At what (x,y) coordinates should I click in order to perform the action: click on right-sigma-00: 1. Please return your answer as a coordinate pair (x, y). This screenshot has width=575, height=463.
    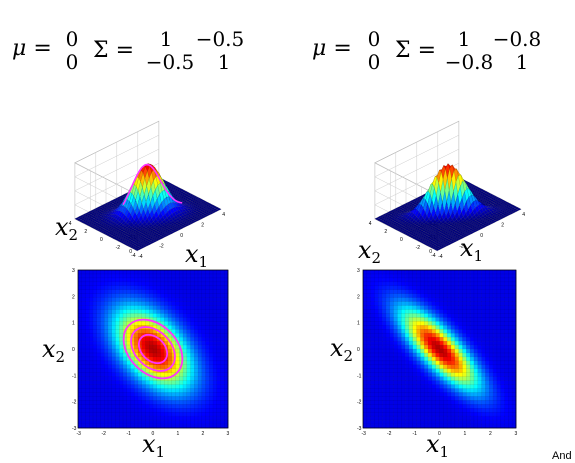
    Looking at the image, I should click on (464, 39).